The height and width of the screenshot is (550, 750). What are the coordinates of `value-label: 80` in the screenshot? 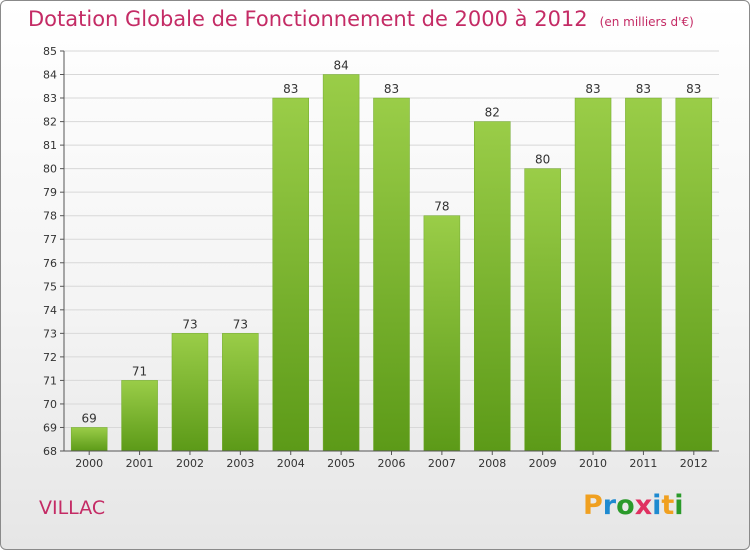 It's located at (542, 160).